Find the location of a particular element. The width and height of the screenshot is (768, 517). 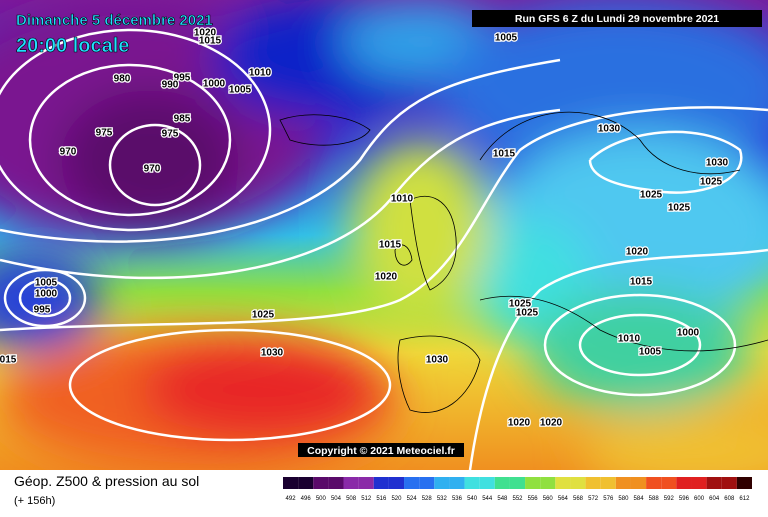

colorbar-label: 576 is located at coordinates (608, 499).